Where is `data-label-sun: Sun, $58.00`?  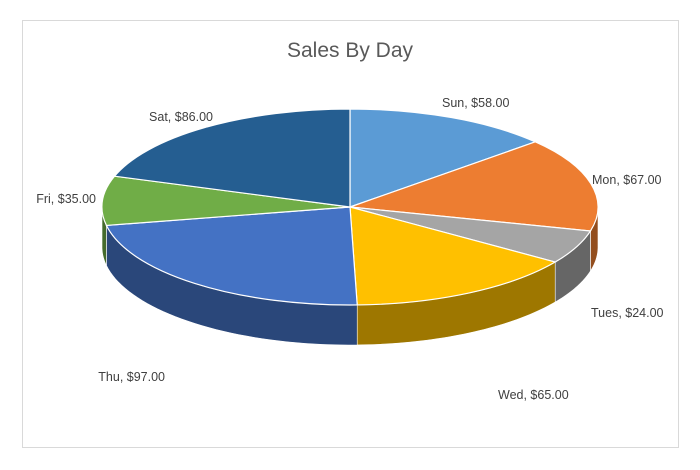 data-label-sun: Sun, $58.00 is located at coordinates (475, 103).